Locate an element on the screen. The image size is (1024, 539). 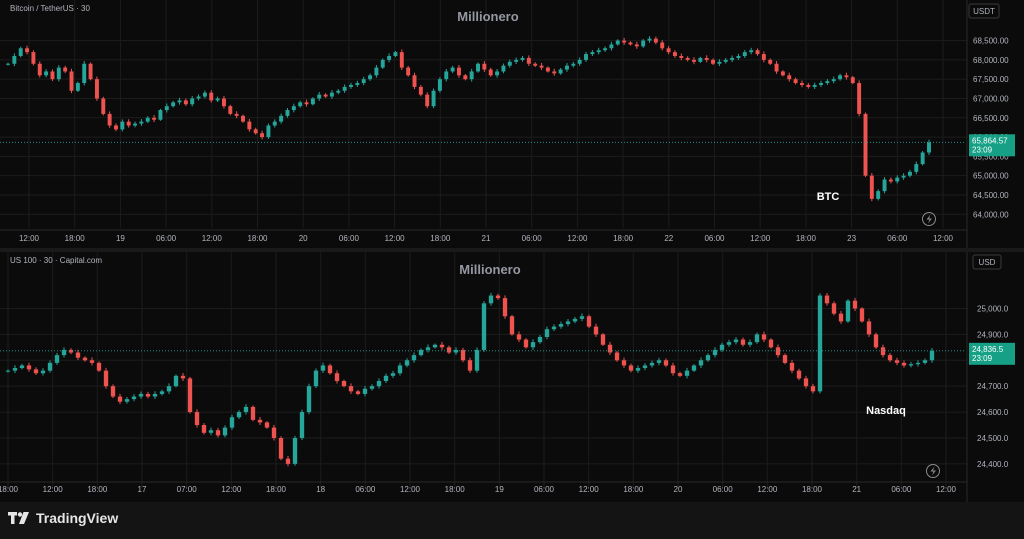
btc-price-tick: 65,500.00 is located at coordinates (991, 156).